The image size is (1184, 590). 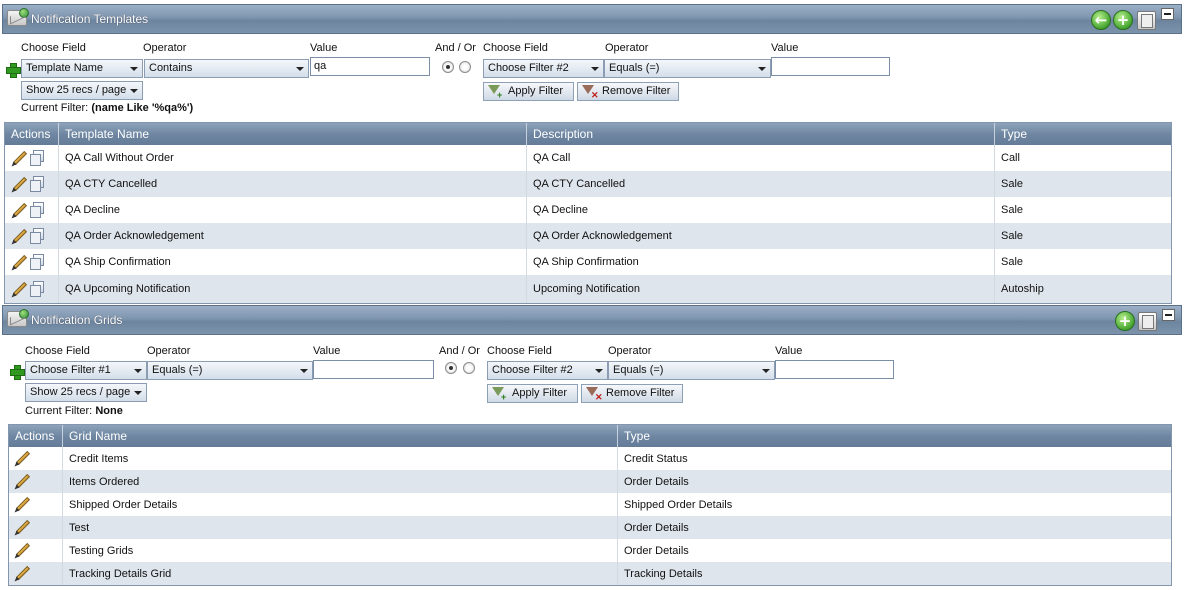 What do you see at coordinates (77, 320) in the screenshot?
I see `grids-panel-title: Notification Grids` at bounding box center [77, 320].